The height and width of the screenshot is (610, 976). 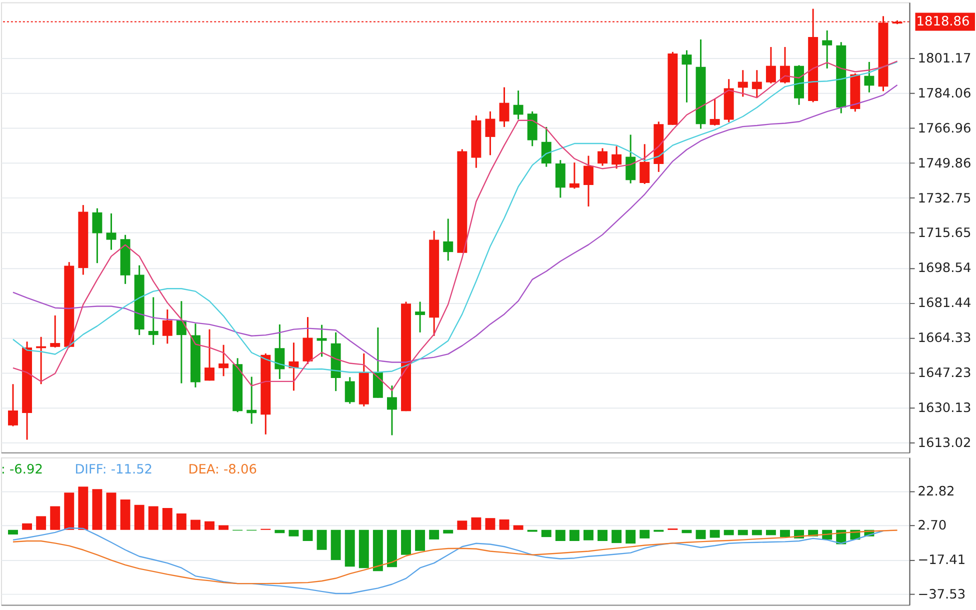 I want to click on y-tick-label: 1681.44, so click(x=945, y=304).